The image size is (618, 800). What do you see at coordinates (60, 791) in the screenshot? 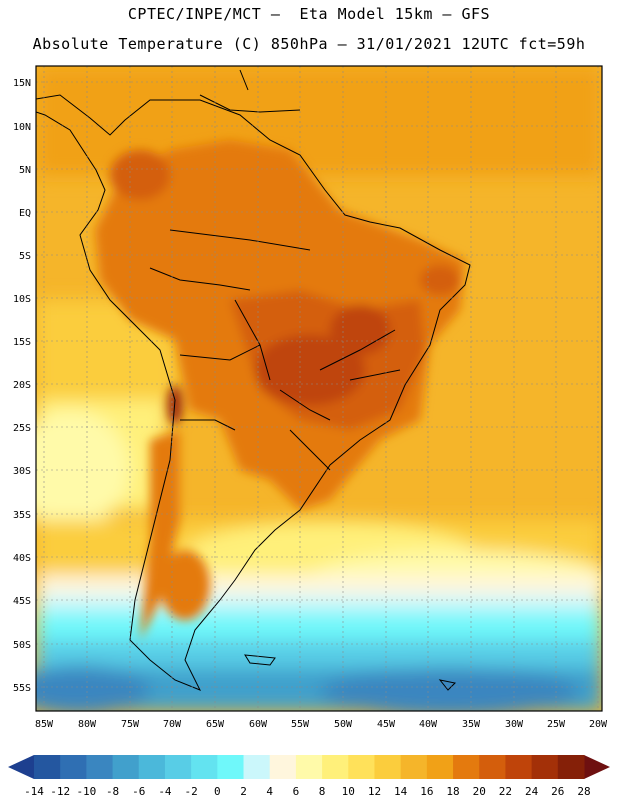
I see `legend-tick-label: -12` at bounding box center [60, 791].